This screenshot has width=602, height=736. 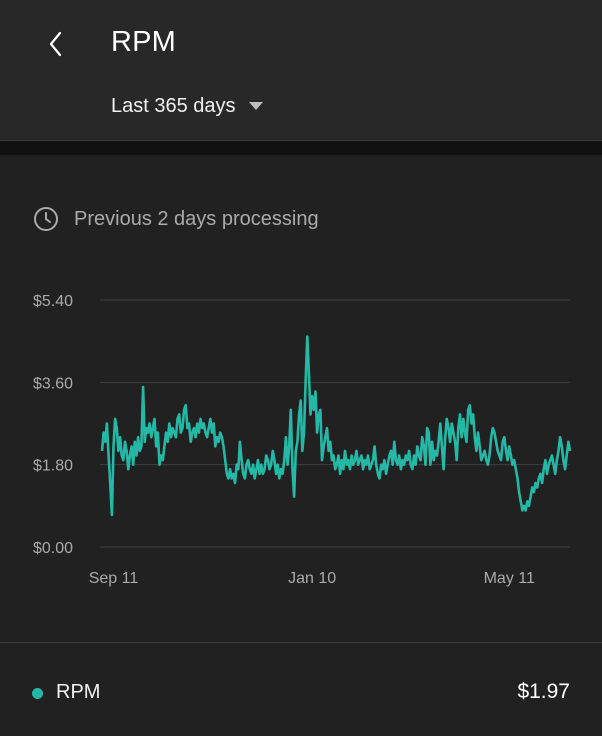 What do you see at coordinates (53, 548) in the screenshot?
I see `y-tick-label: $0.00` at bounding box center [53, 548].